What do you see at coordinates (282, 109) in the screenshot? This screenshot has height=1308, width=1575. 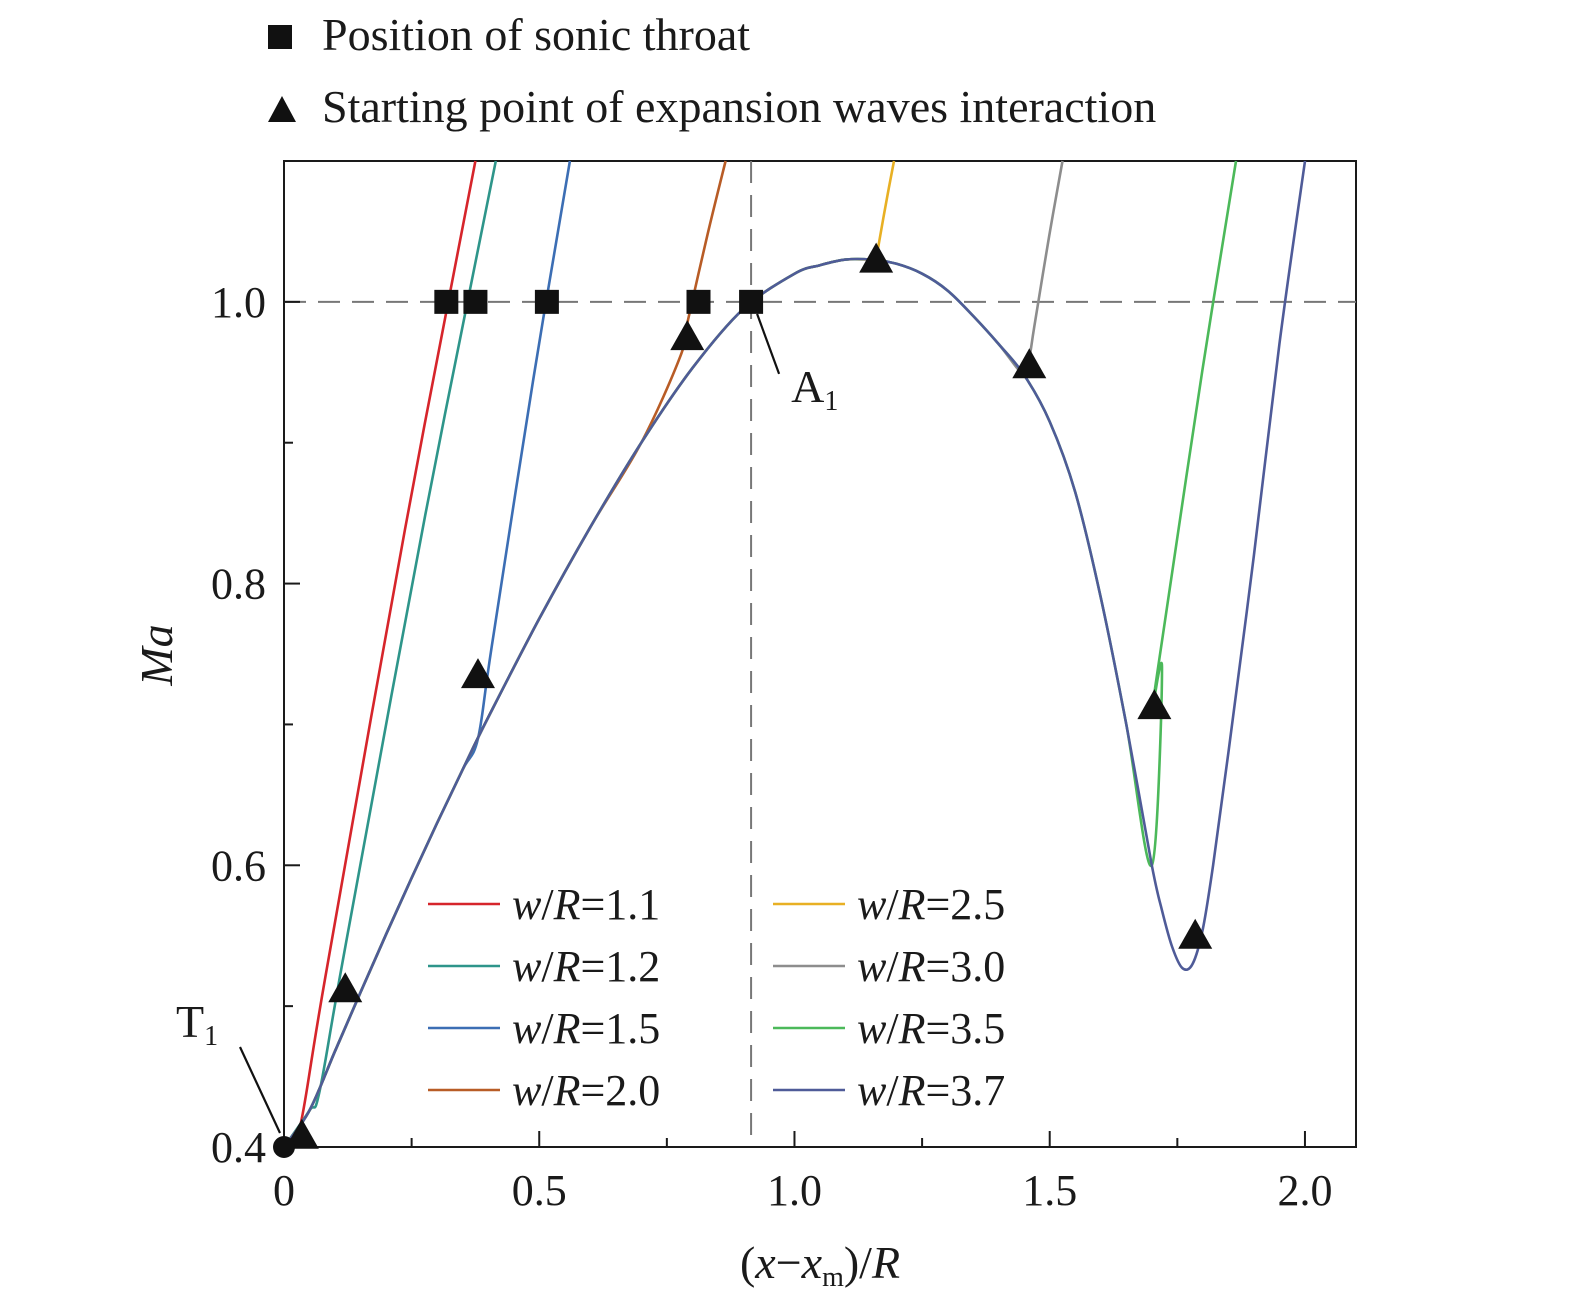 I see `triangle-marker-legend-icon` at bounding box center [282, 109].